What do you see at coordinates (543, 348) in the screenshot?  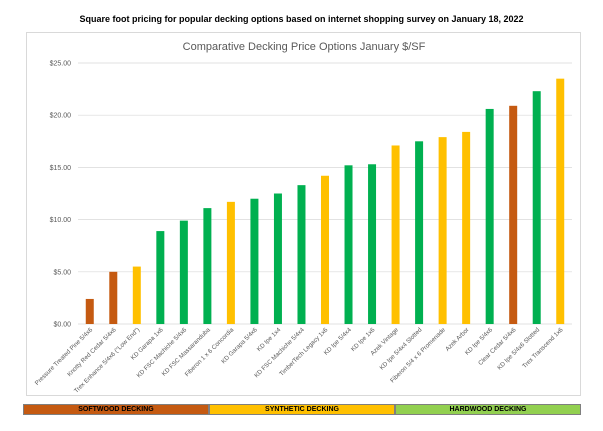 I see `x-tick-label: Trex Transcend 1x6` at bounding box center [543, 348].